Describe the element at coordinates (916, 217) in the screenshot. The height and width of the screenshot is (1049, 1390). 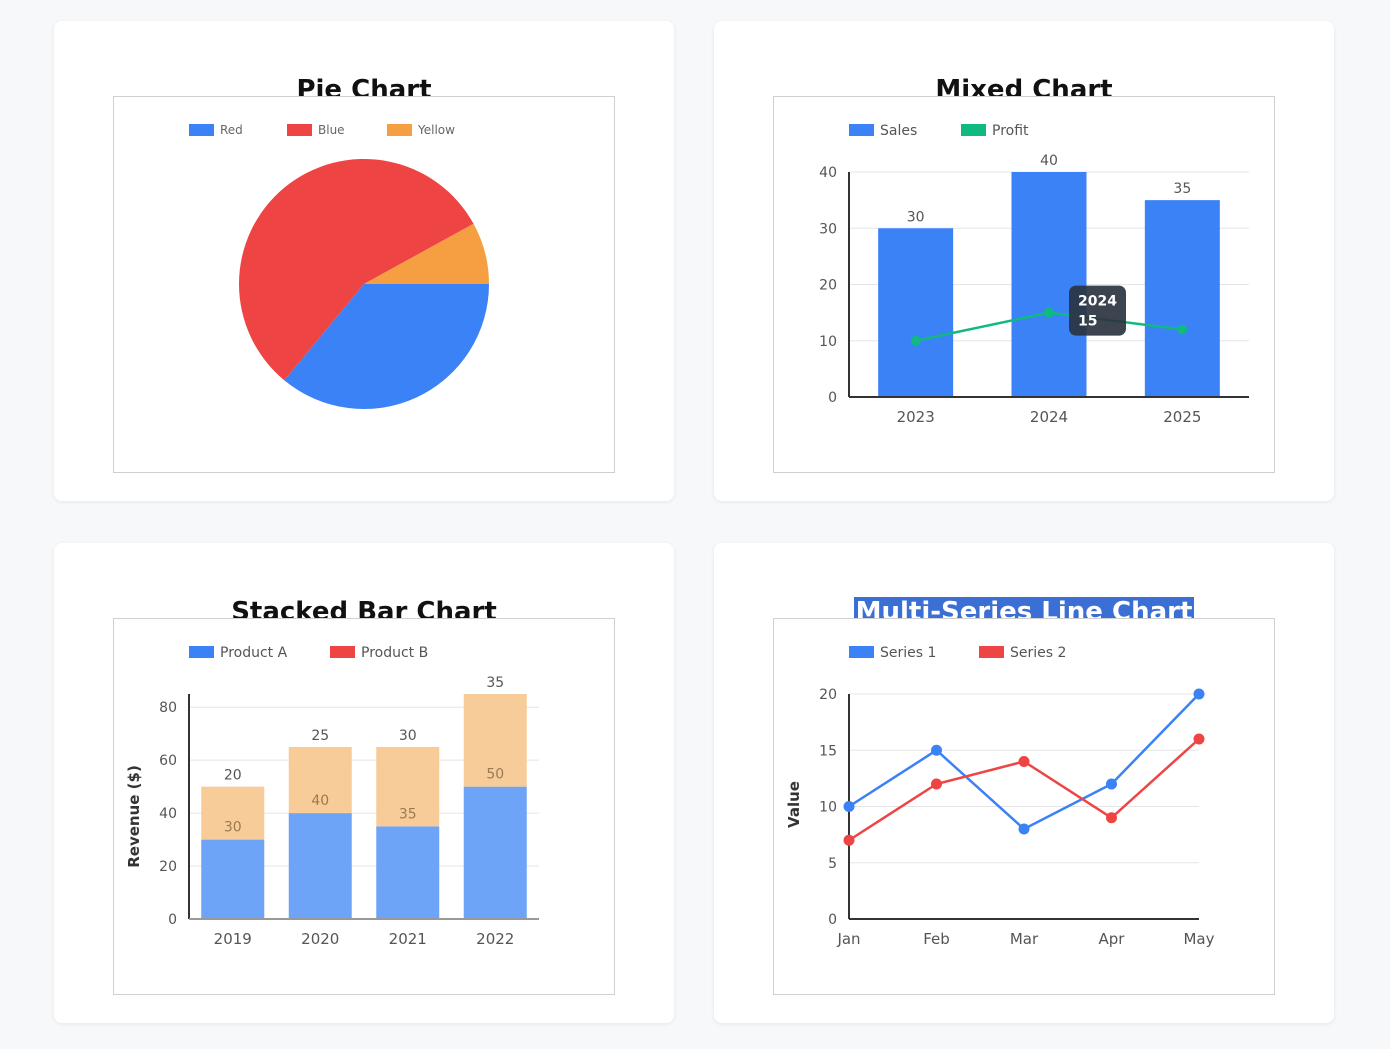
I see `data-label-sales-2023: 30` at that location.